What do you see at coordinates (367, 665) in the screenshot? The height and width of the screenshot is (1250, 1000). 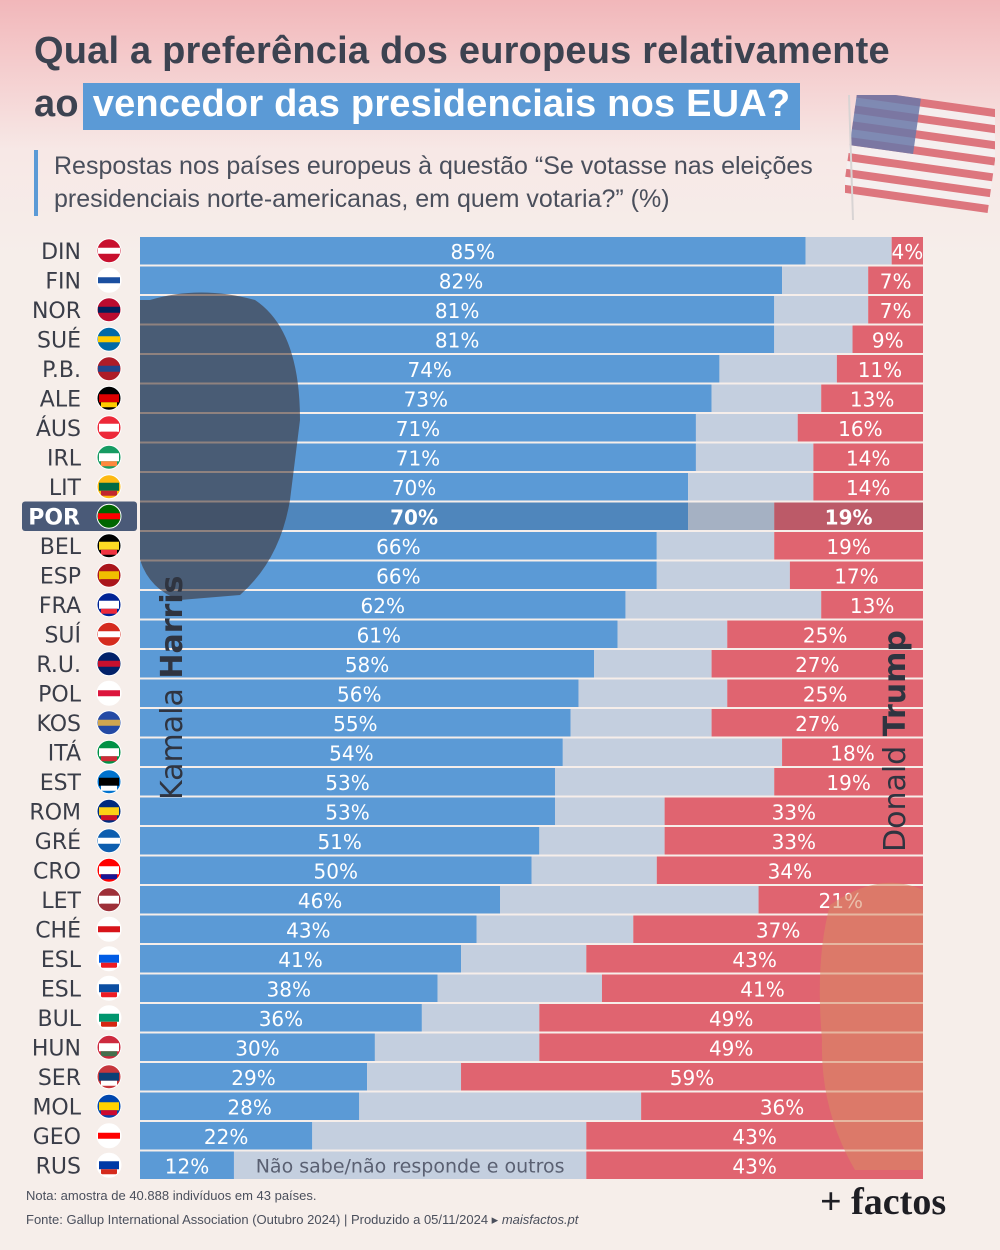 I see `data-label-harris: 58%` at bounding box center [367, 665].